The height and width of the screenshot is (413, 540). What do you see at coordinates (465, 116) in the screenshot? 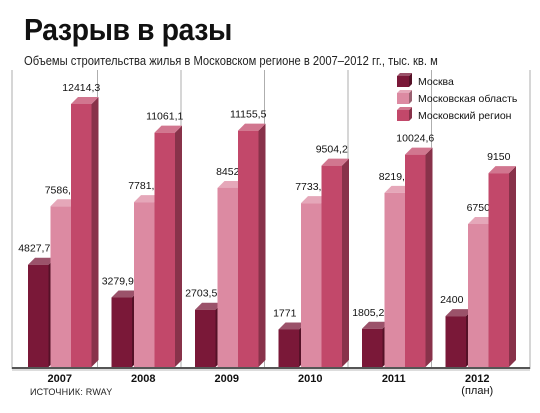
I see `legend-label: Московский регион` at bounding box center [465, 116].